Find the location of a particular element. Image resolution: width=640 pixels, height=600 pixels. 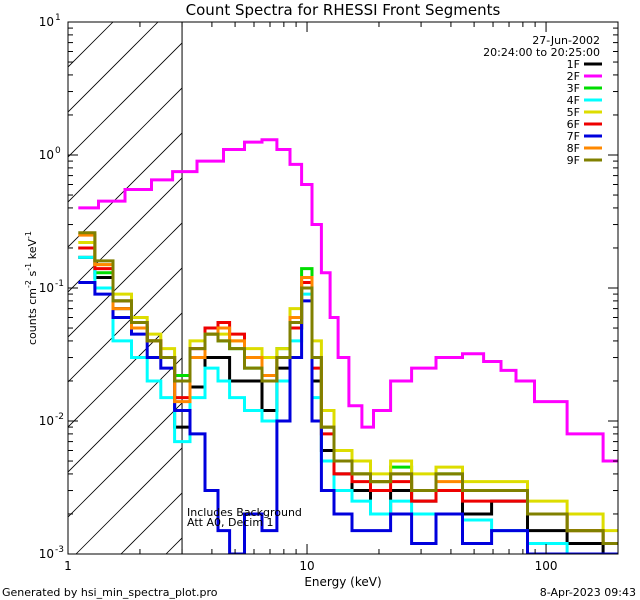

annotation-attenuator: Att A0, Decim 1 is located at coordinates (230, 522).